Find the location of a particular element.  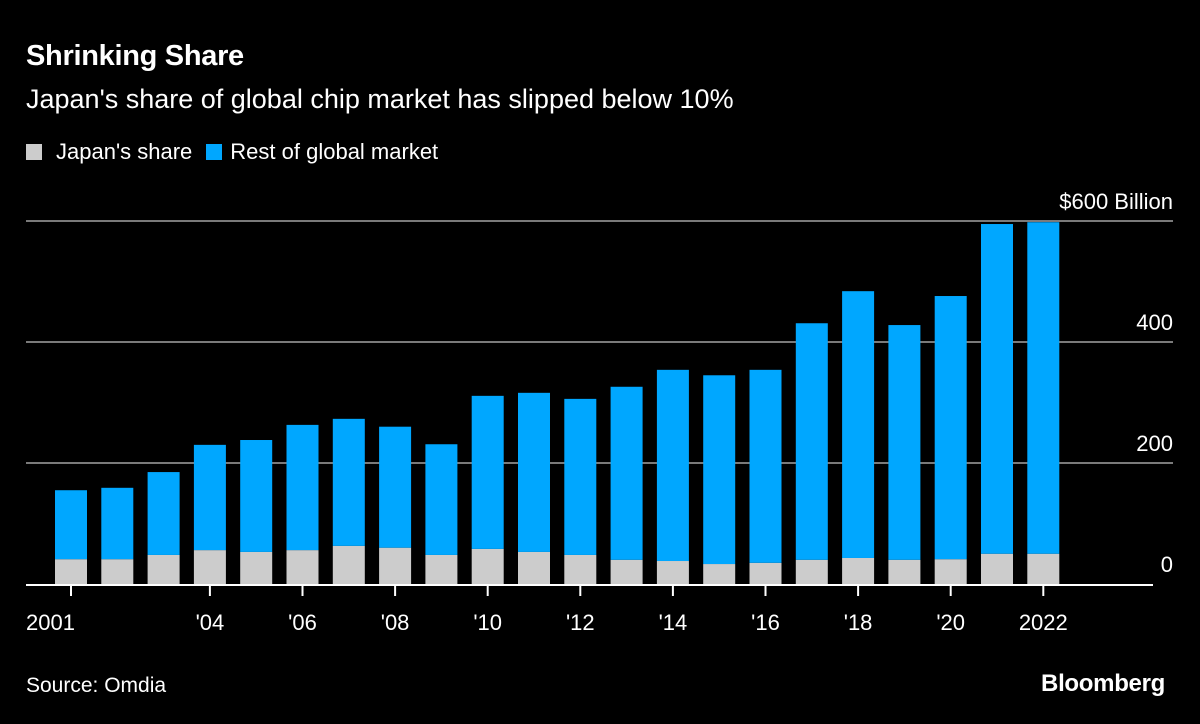

y-tick-label: 200 is located at coordinates (1154, 443).